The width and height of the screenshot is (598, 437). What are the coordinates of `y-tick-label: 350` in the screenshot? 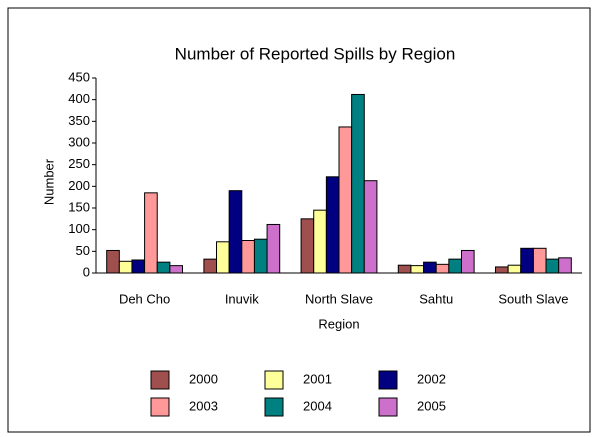 It's located at (79, 120).